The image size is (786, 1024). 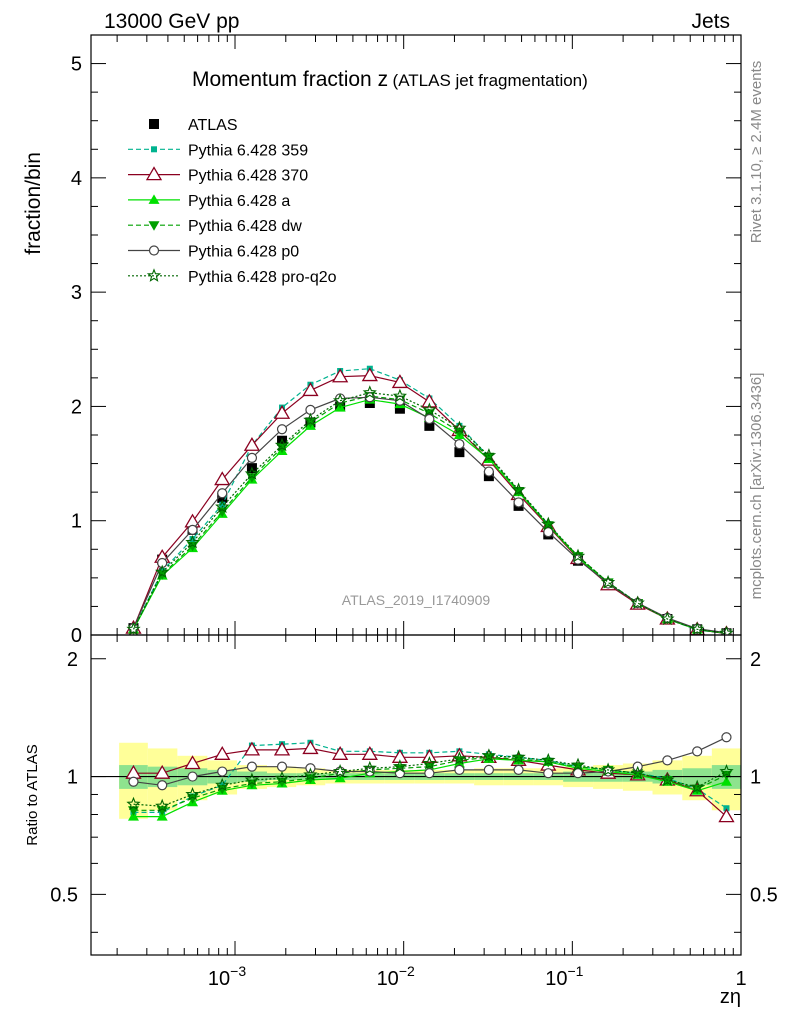 I want to click on ratio-tick-label-left: 0.5, so click(x=64, y=895).